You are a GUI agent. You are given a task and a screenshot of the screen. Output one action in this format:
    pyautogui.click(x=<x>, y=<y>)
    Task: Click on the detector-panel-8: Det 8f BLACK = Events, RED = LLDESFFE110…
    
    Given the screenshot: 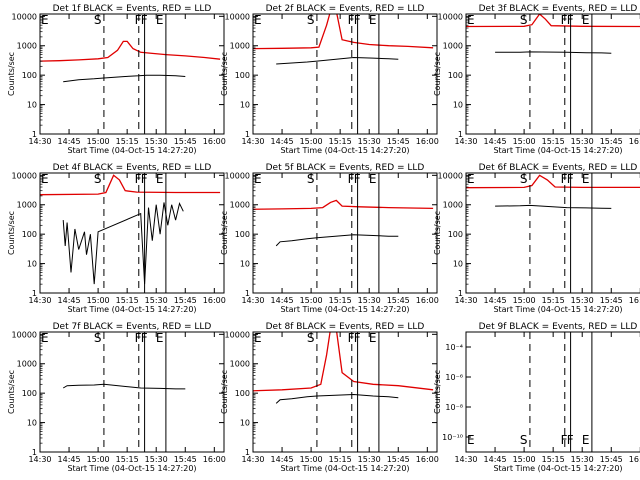 What is the action you would take?
    pyautogui.click(x=329, y=397)
    